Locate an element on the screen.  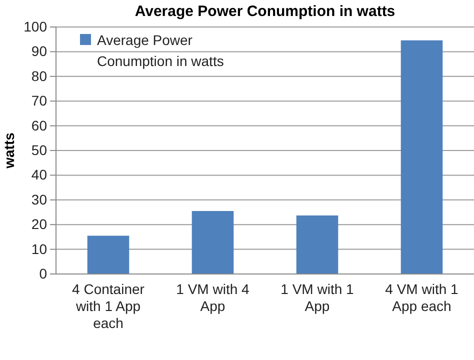
y-tick-label: 80 is located at coordinates (39, 76).